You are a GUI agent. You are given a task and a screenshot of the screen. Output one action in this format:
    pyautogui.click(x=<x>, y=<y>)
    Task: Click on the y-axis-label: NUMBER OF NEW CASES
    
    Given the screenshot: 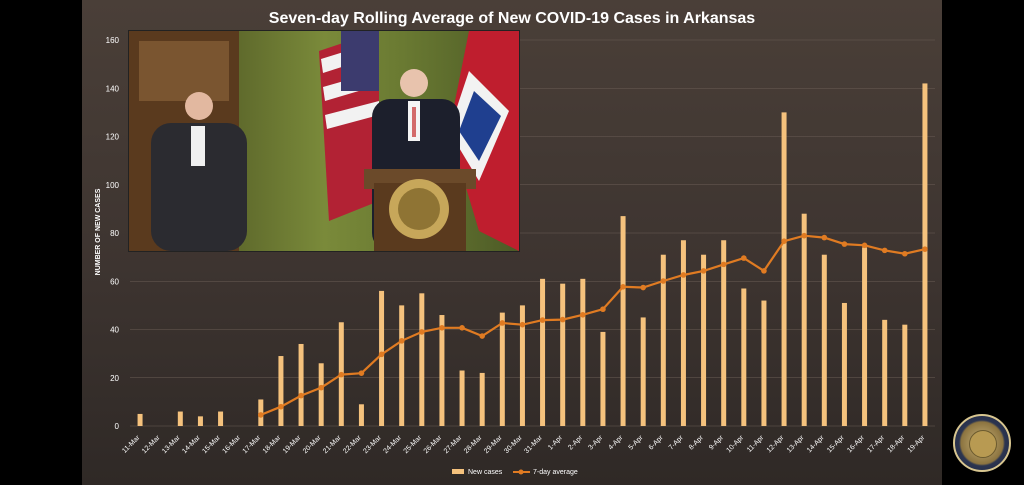 What is the action you would take?
    pyautogui.click(x=98, y=231)
    